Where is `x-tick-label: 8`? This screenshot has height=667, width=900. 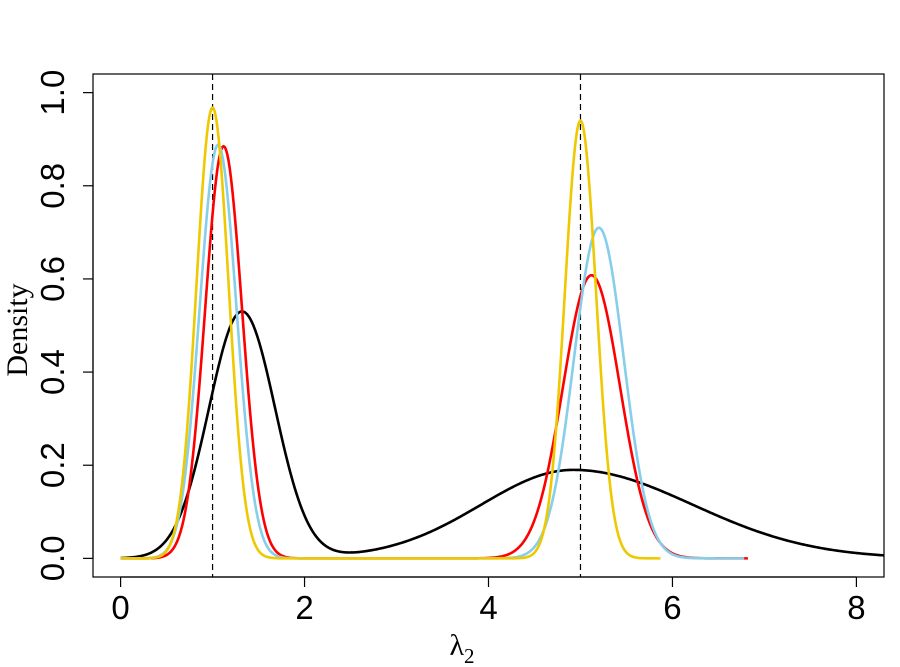 x-tick-label: 8 is located at coordinates (856, 607).